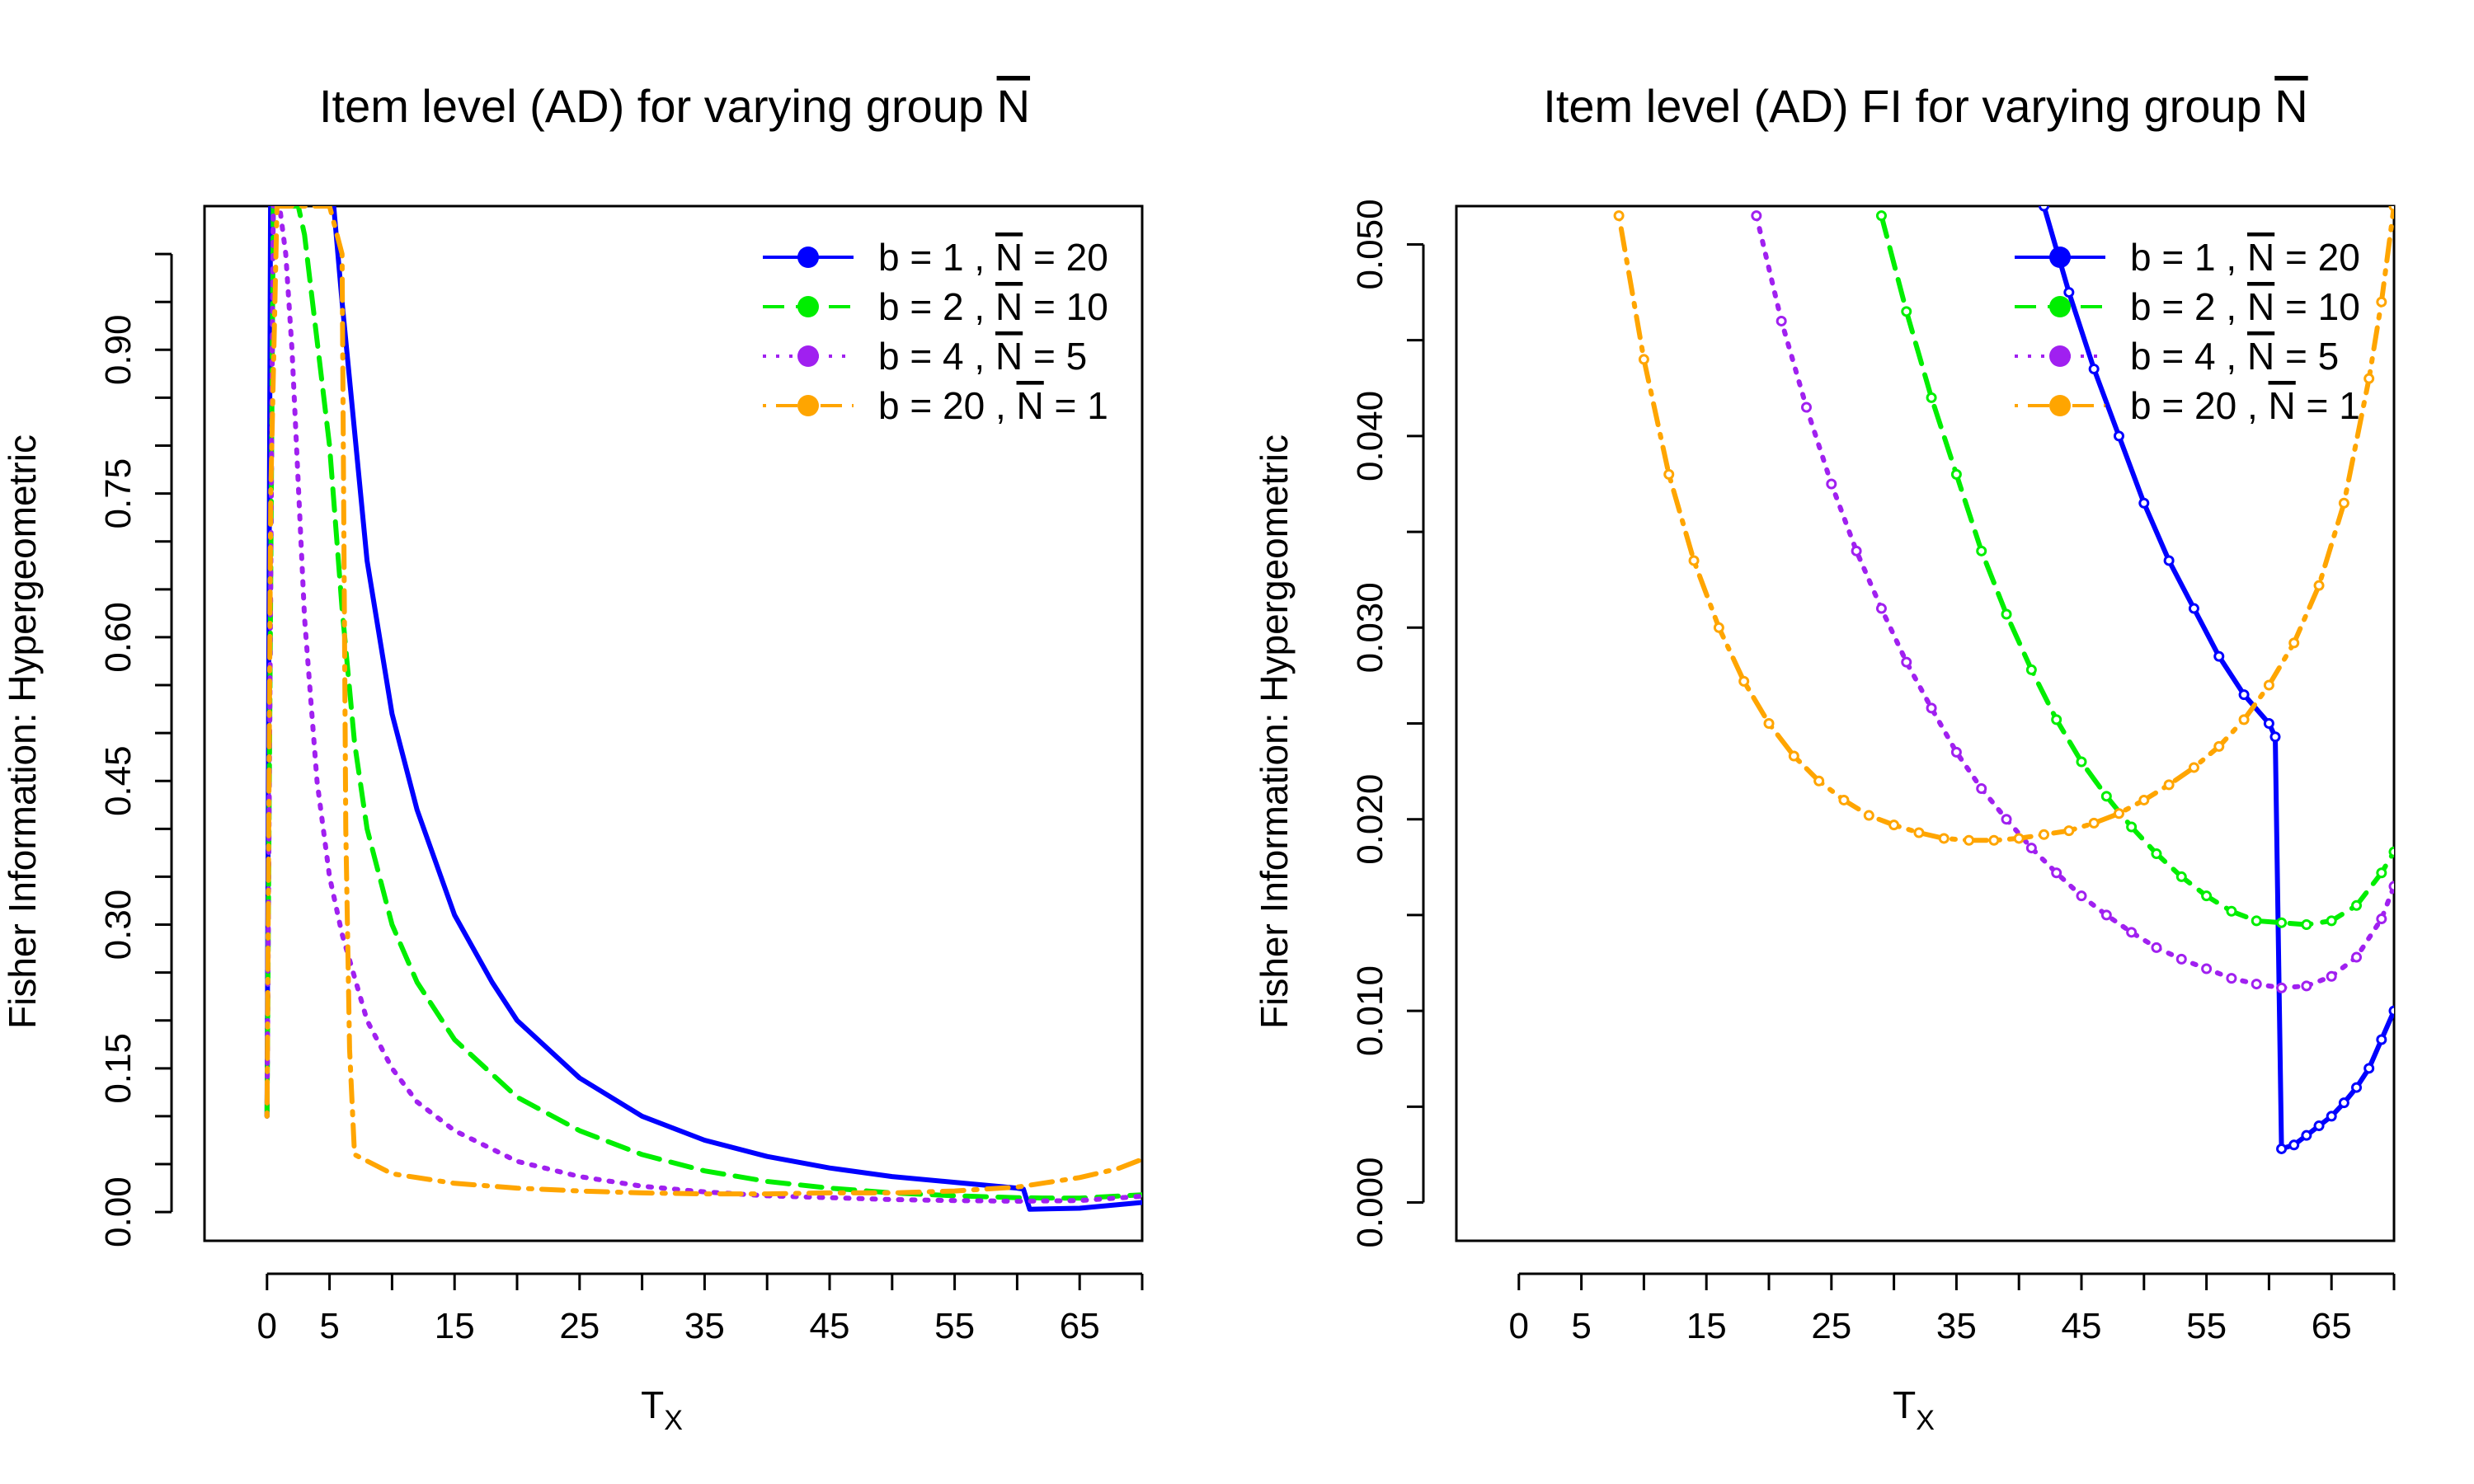  Describe the element at coordinates (1097, 405) in the screenshot. I see `legend-n-value: 1` at that location.